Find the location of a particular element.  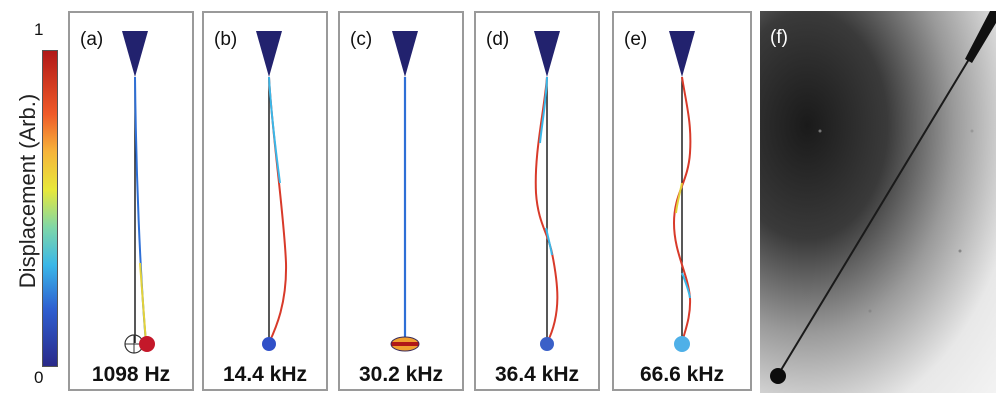

colorbar-label: Displacement (Arb.) is located at coordinates (27, 191).